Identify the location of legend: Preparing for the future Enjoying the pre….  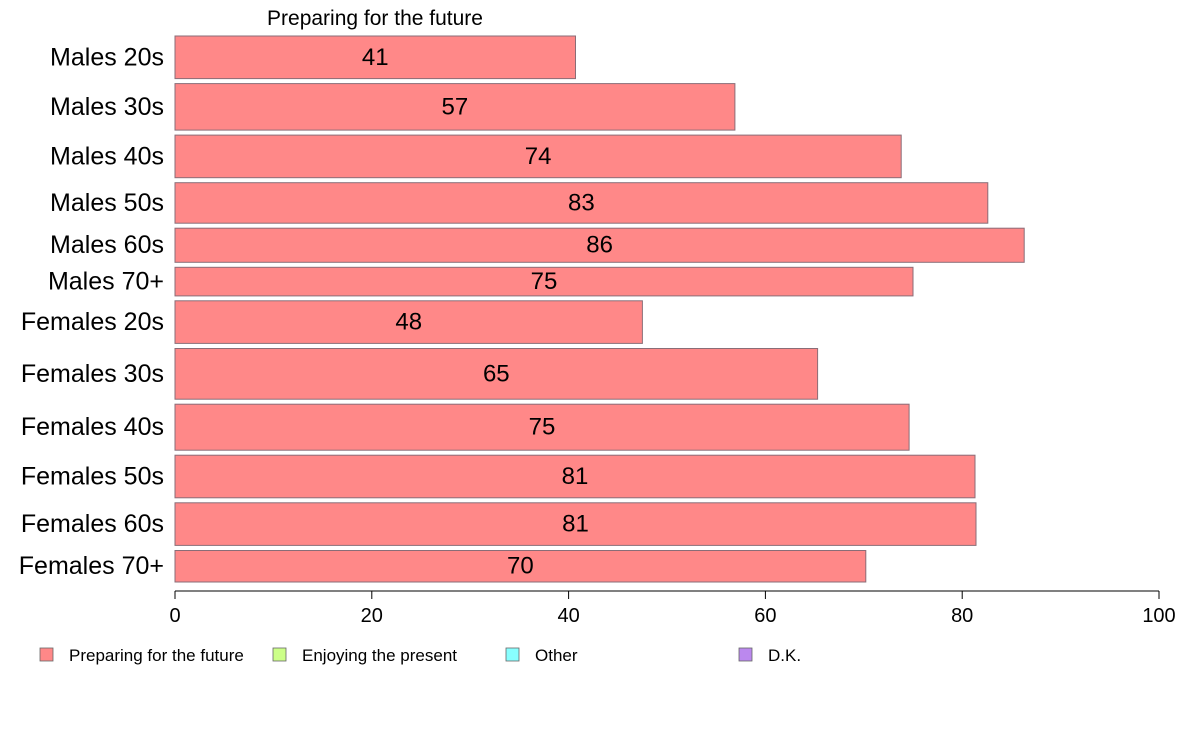
(420, 655).